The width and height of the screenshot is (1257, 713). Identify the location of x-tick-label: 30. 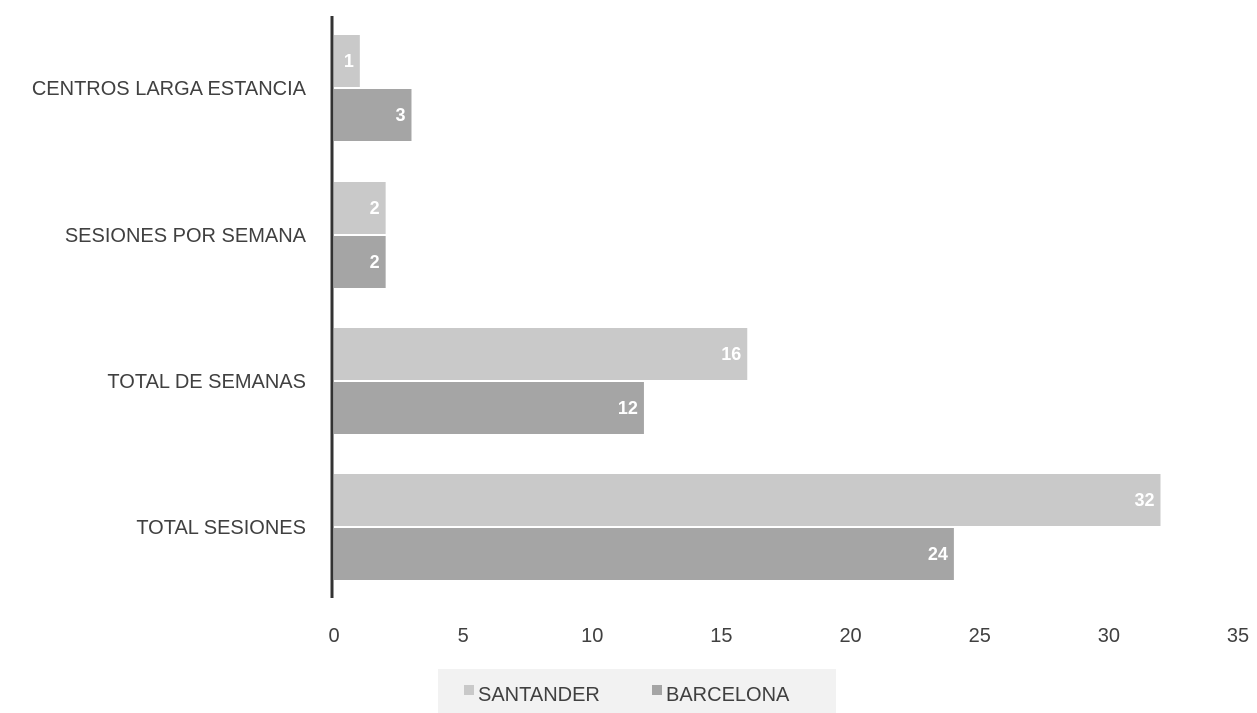
(1109, 636).